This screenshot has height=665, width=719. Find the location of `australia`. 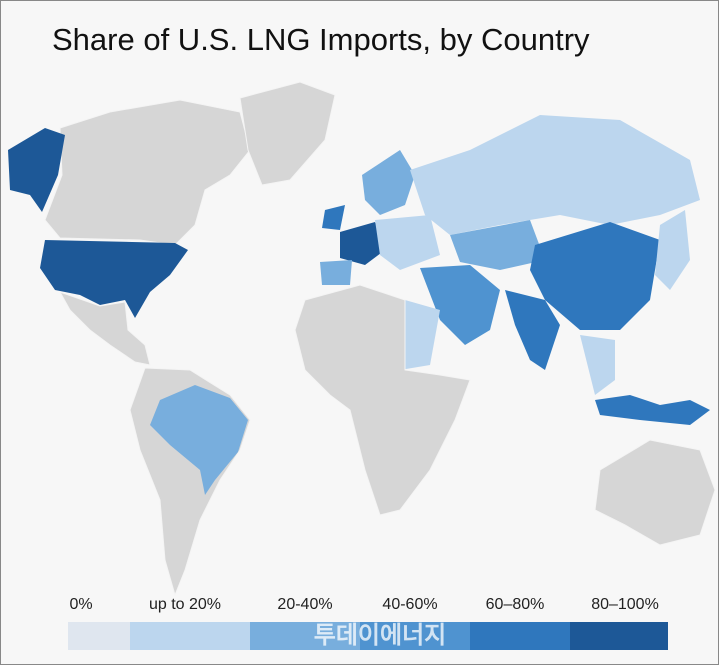

australia is located at coordinates (655, 492).